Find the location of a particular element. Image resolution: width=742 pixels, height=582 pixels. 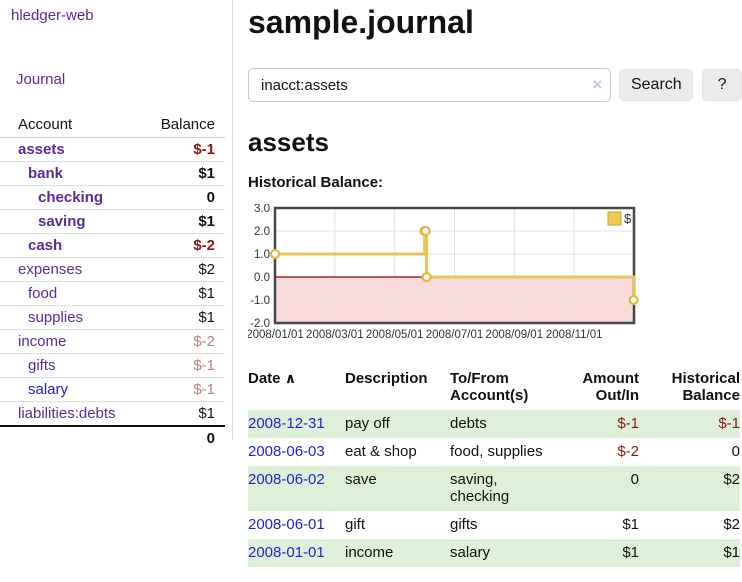

transaction-balance: $1 is located at coordinates (690, 553).